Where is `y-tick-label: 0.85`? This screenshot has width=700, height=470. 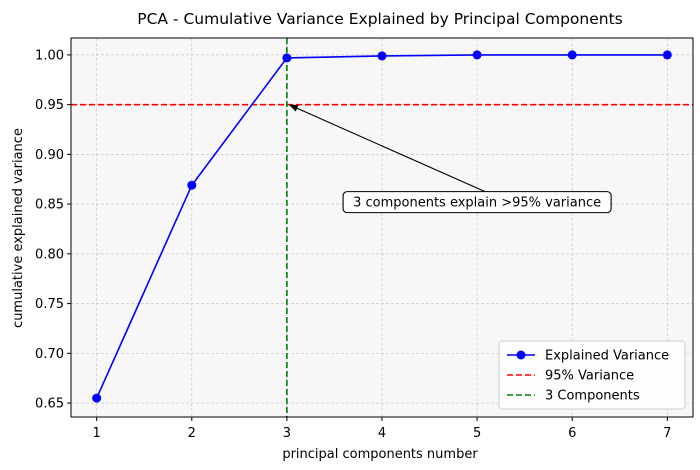
y-tick-label: 0.85 is located at coordinates (49, 205).